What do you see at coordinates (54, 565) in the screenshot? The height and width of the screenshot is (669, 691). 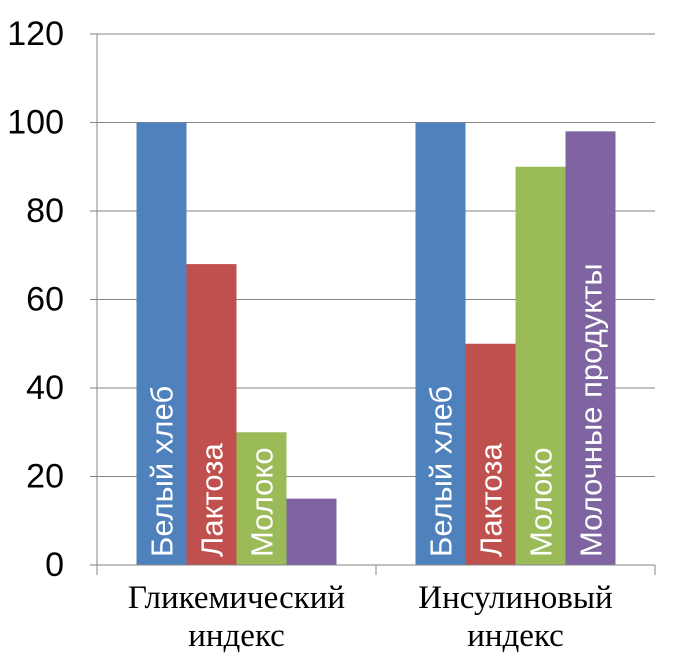 I see `y-tick-label: 0` at bounding box center [54, 565].